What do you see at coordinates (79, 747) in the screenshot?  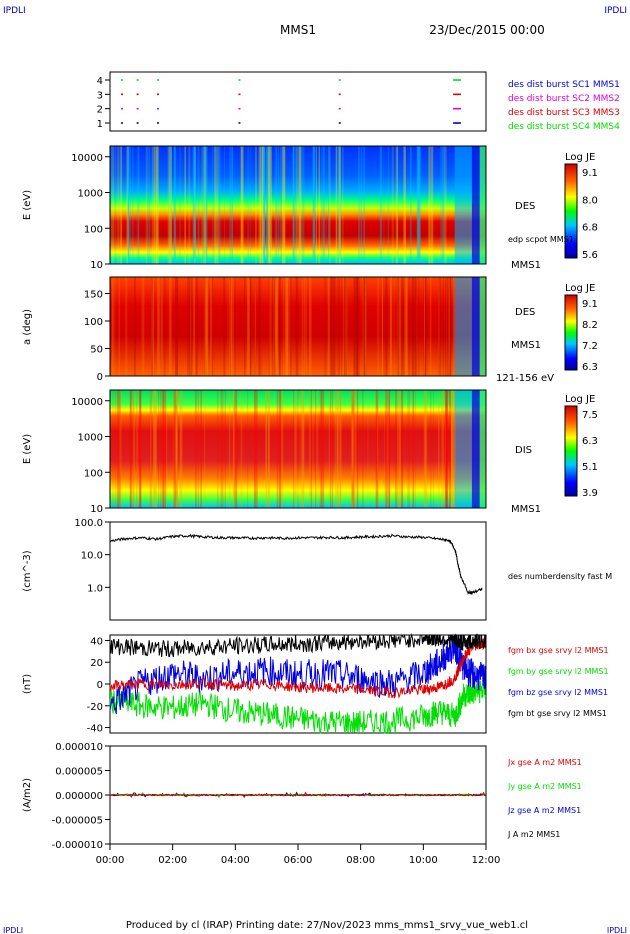 I see `y-tick-label: 0.000010` at bounding box center [79, 747].